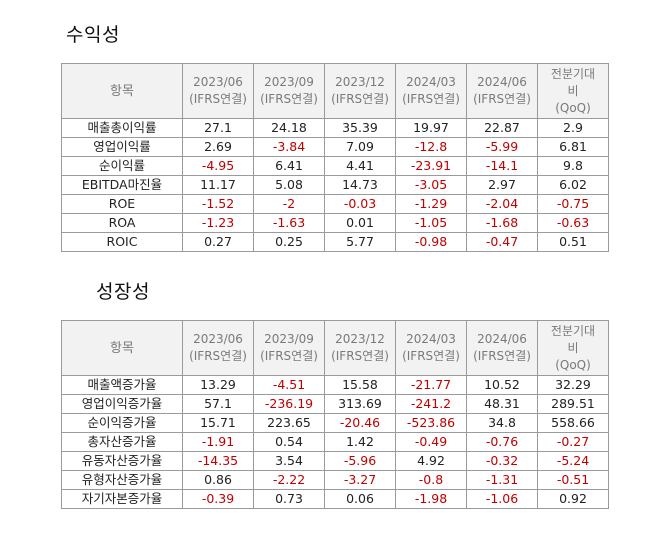 The height and width of the screenshot is (553, 670). Describe the element at coordinates (431, 204) in the screenshot. I see `value-cell: -1.29` at that location.